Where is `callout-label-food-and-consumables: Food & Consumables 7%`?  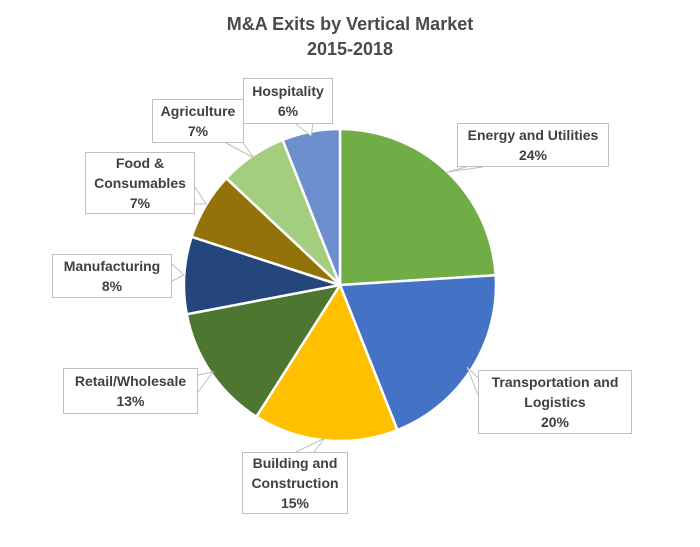 callout-label-food-and-consumables: Food & Consumables 7% is located at coordinates (140, 183).